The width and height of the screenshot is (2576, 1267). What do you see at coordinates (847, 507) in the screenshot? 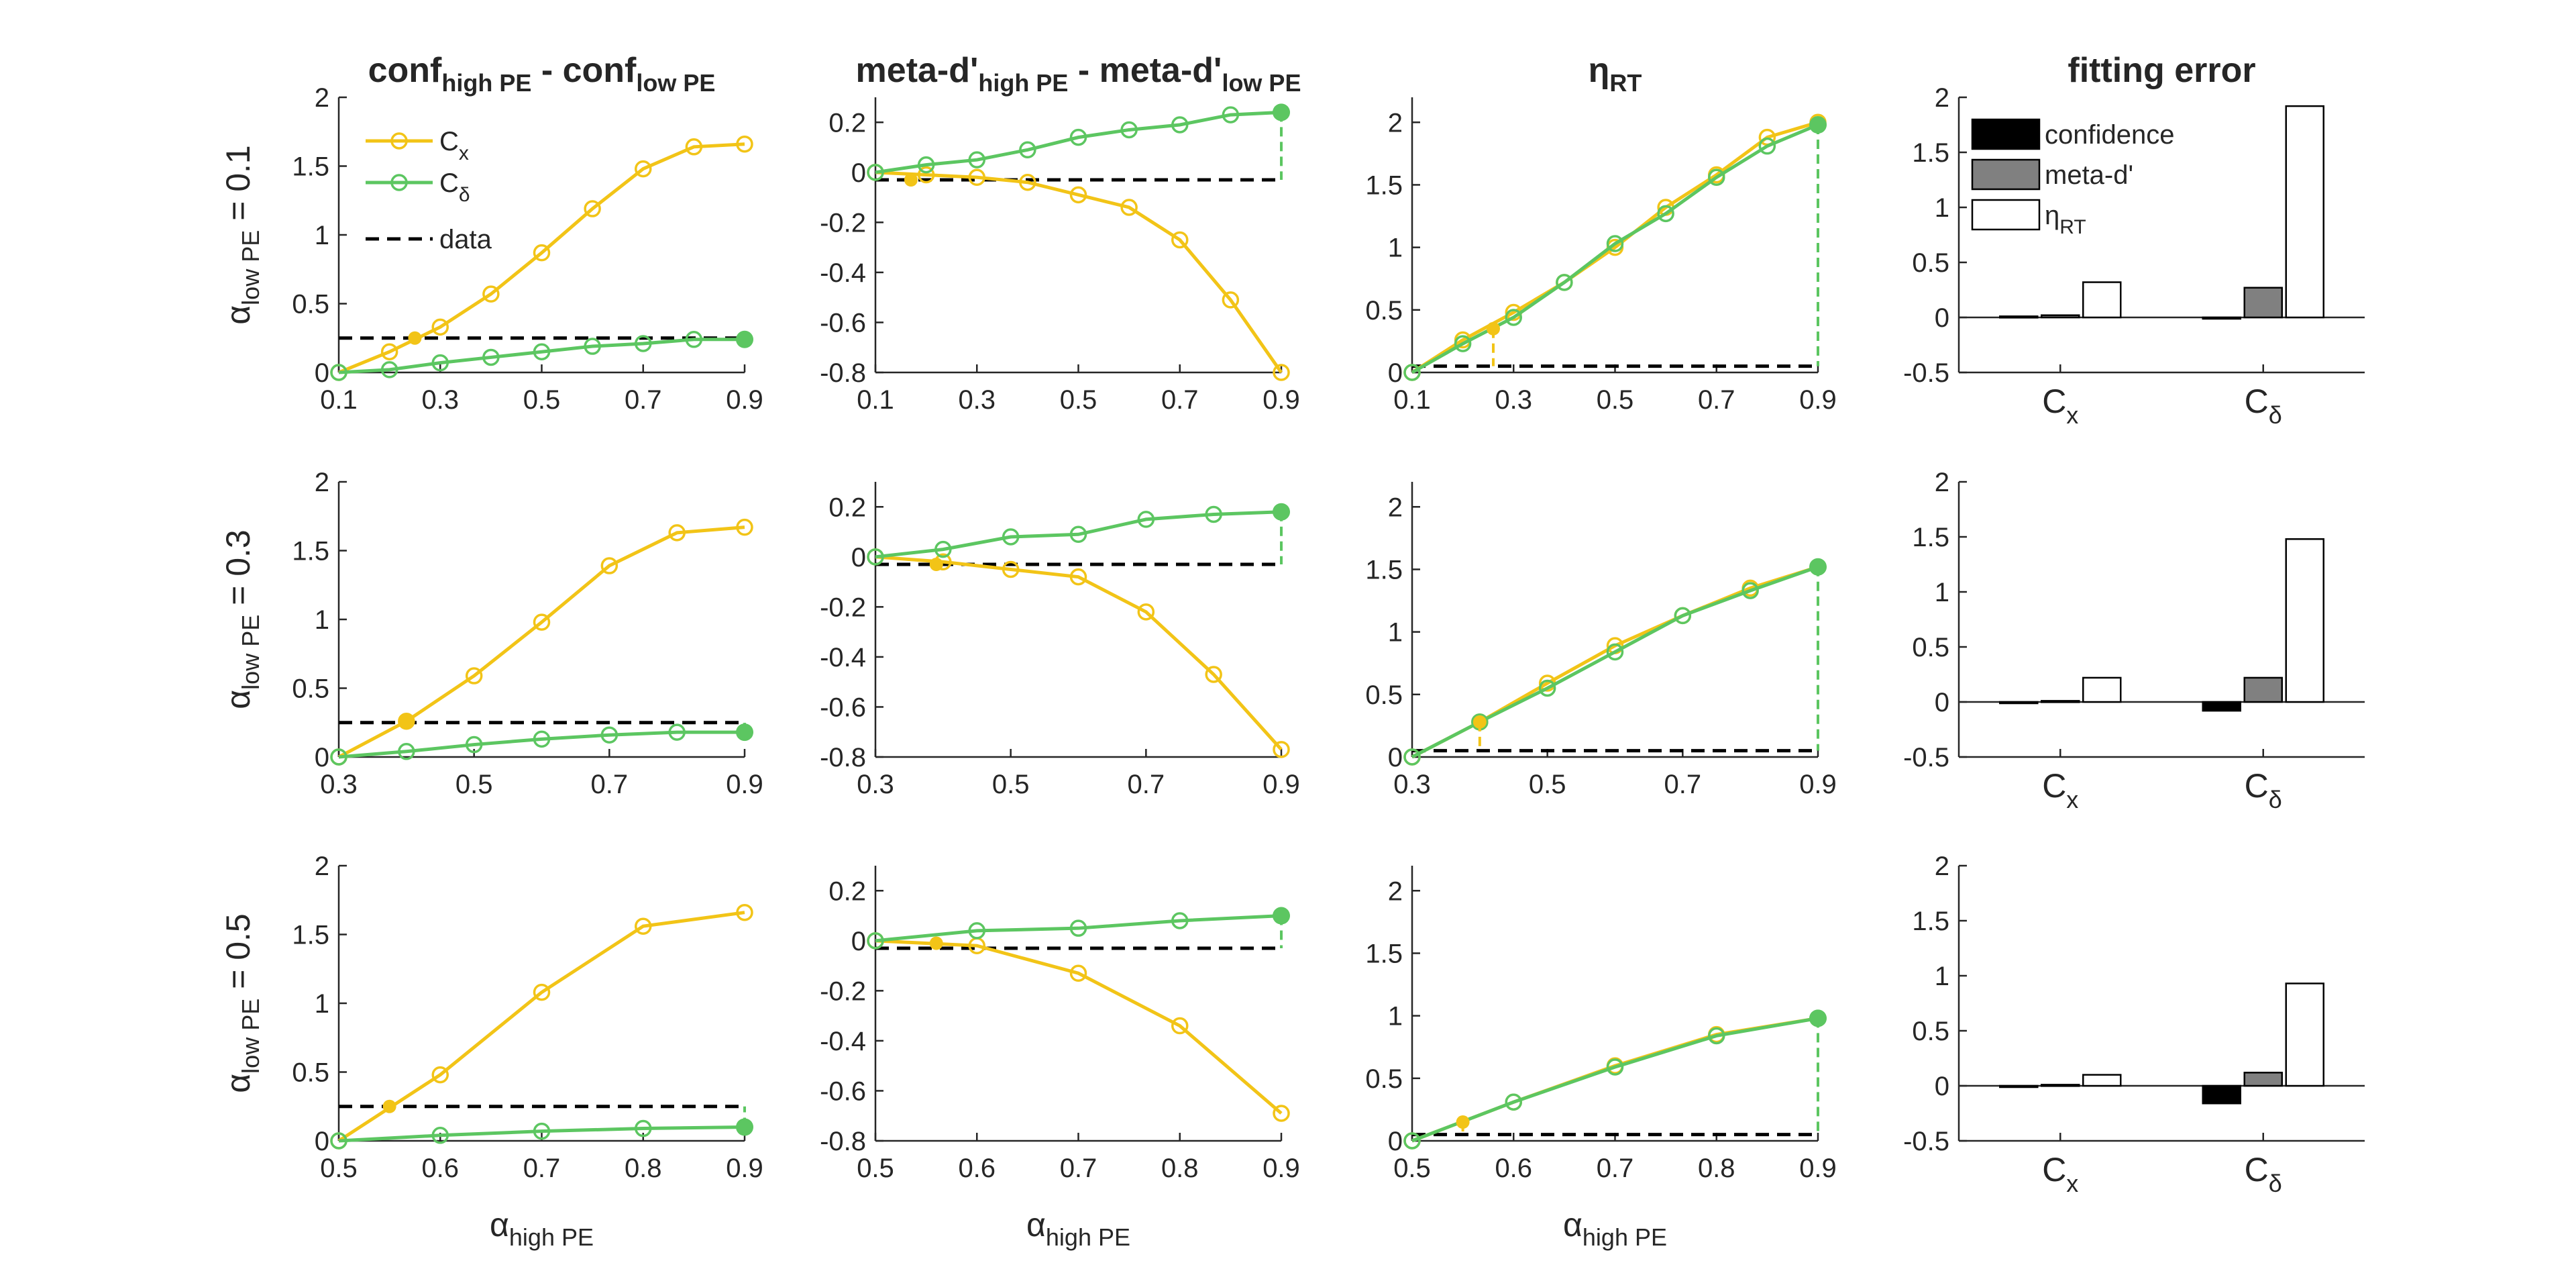
I see `y-tick-label: 0.2` at bounding box center [847, 507].